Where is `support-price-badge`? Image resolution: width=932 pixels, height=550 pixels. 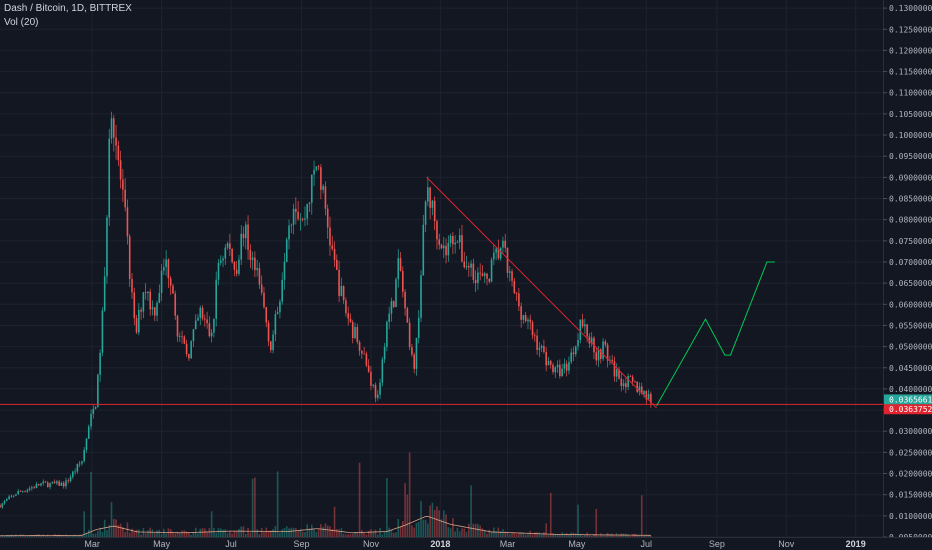
support-price-badge is located at coordinates (908, 409).